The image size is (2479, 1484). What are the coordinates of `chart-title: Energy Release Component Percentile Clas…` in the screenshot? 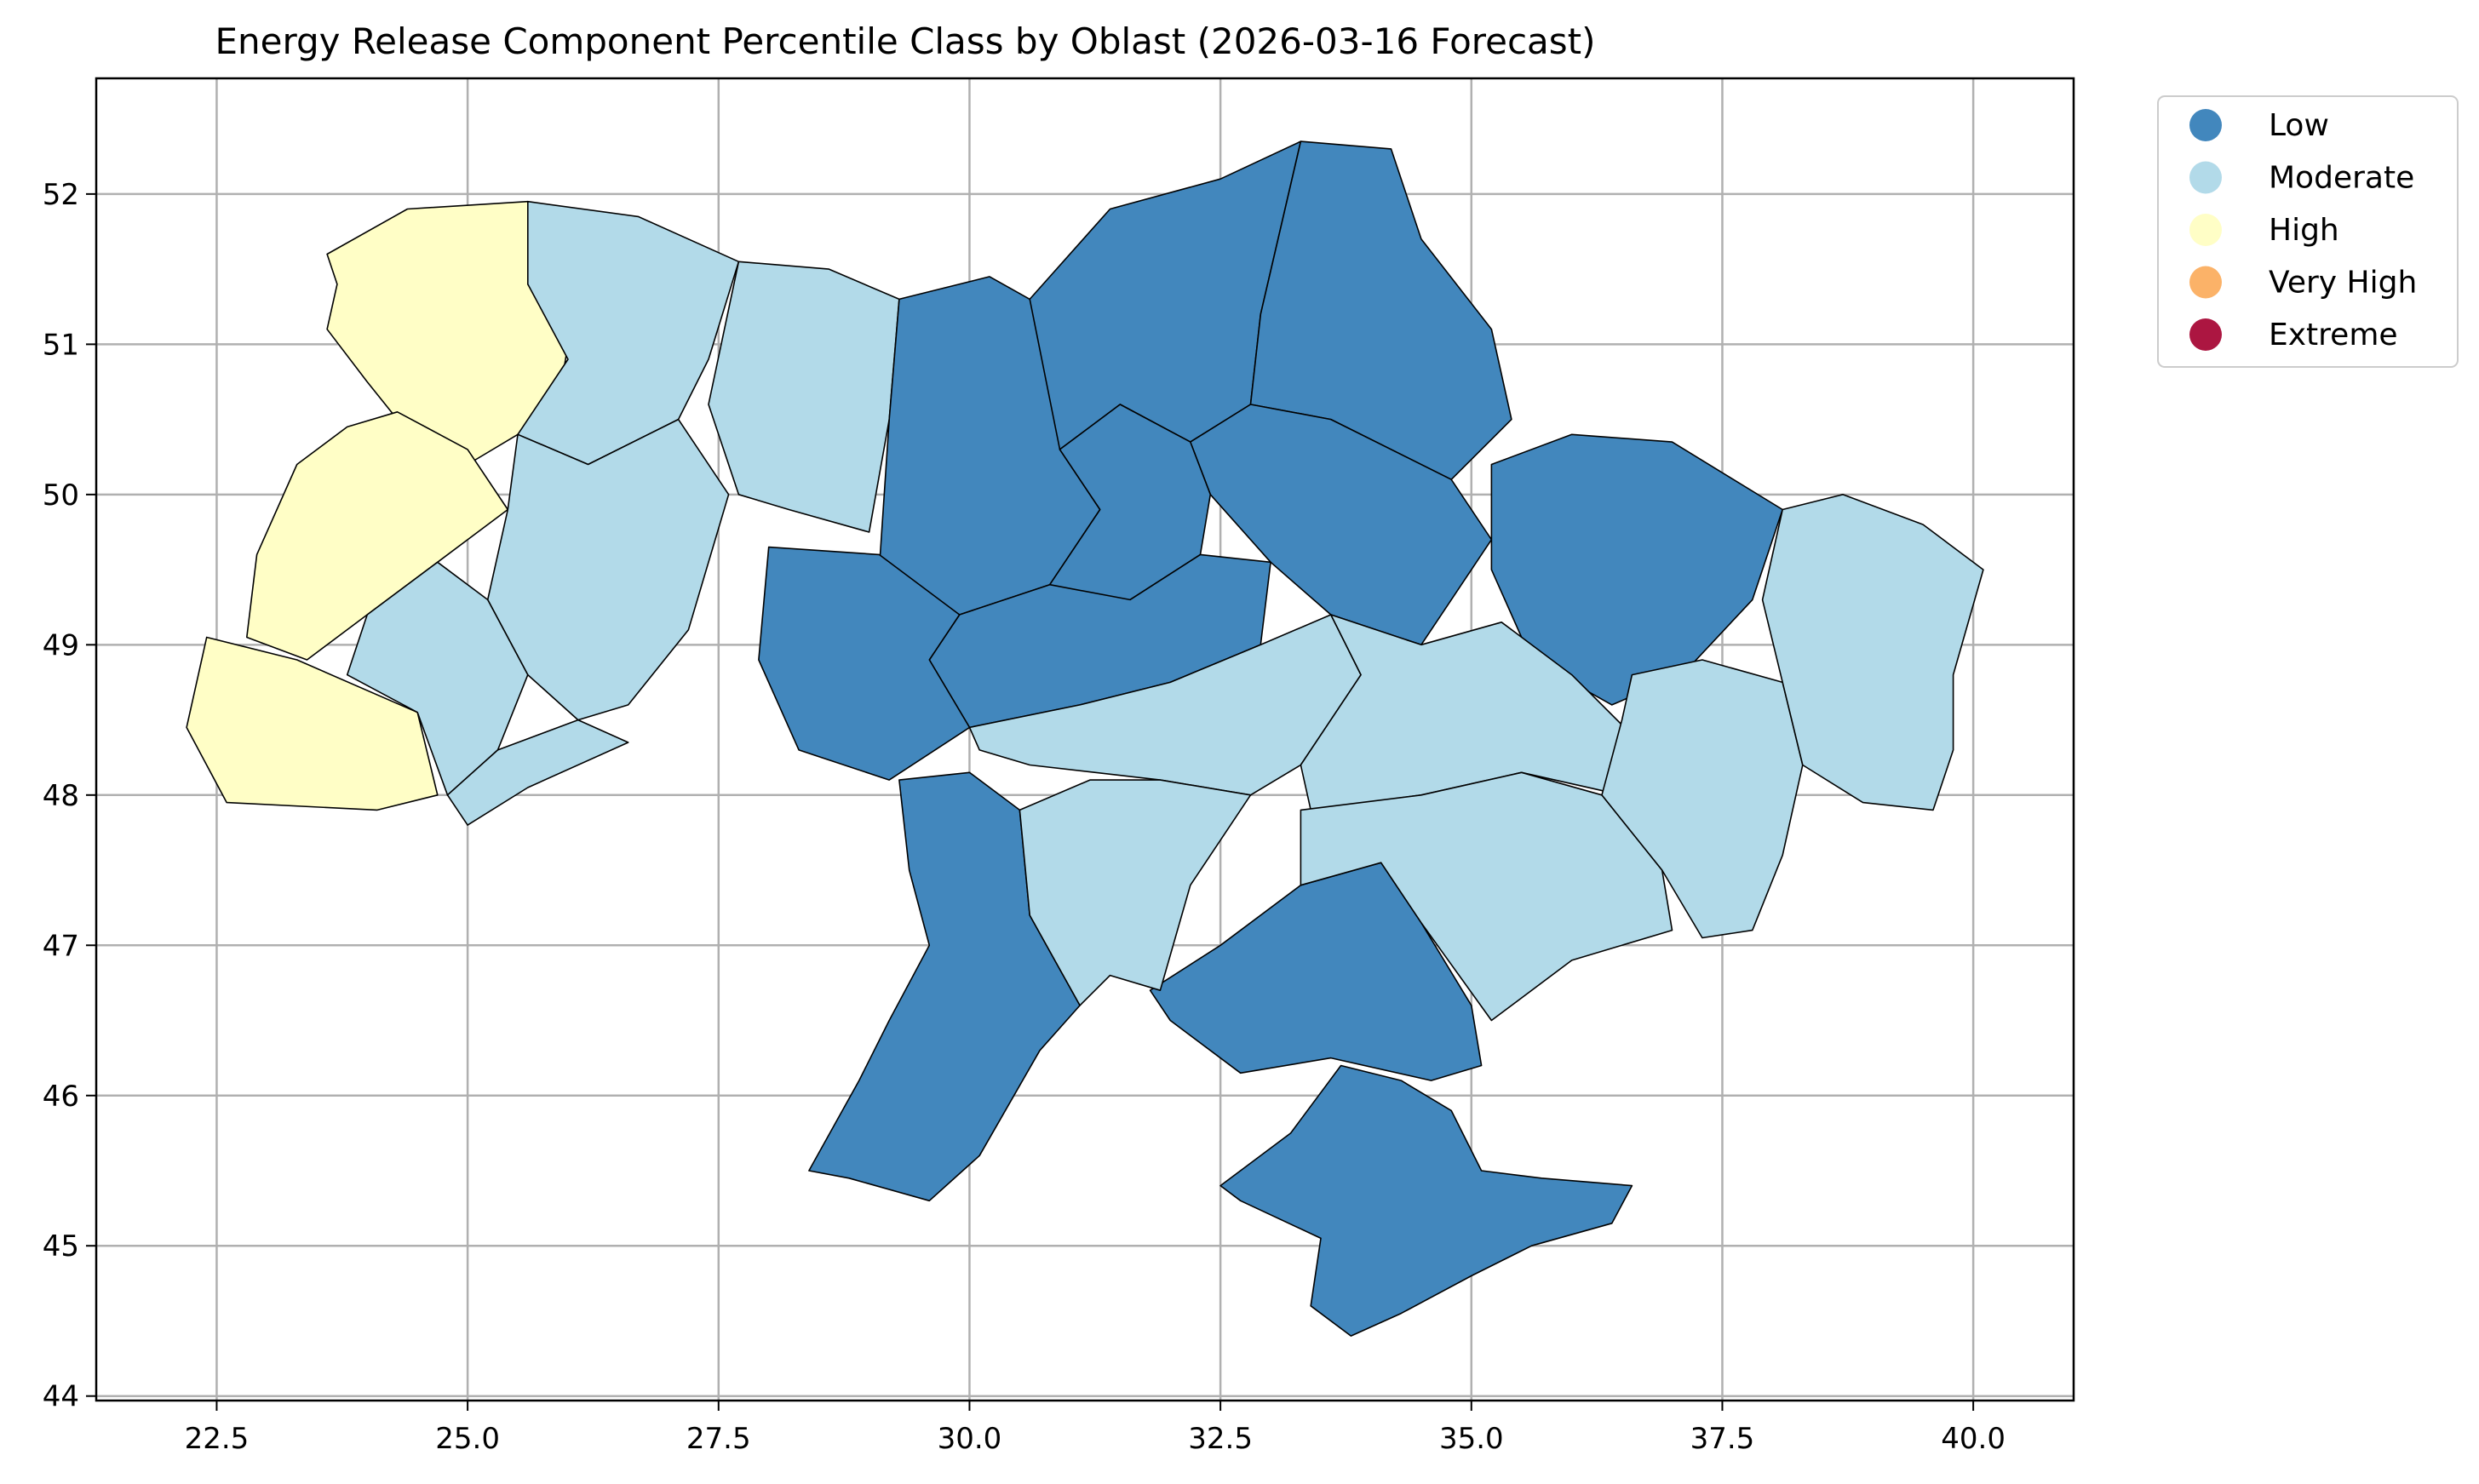 It's located at (905, 41).